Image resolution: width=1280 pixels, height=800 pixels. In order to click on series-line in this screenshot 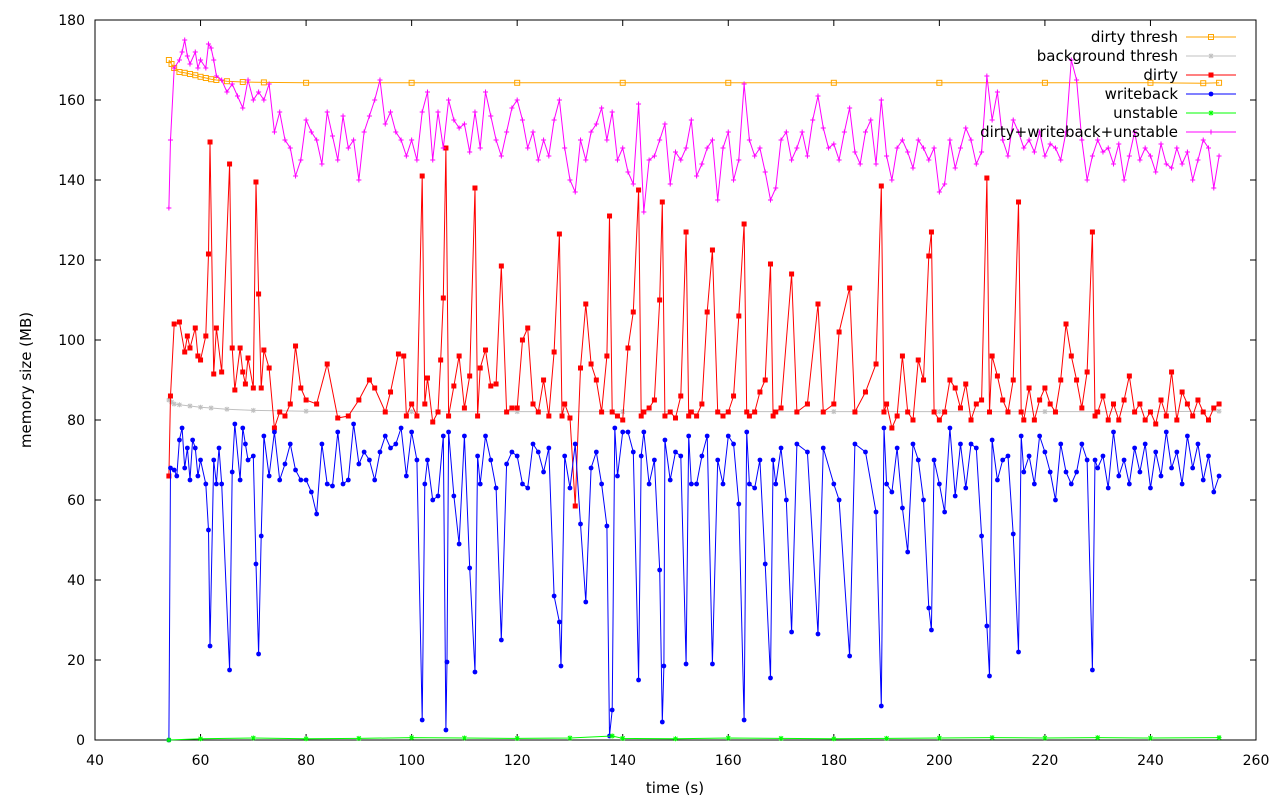, I will do `click(694, 406)`.